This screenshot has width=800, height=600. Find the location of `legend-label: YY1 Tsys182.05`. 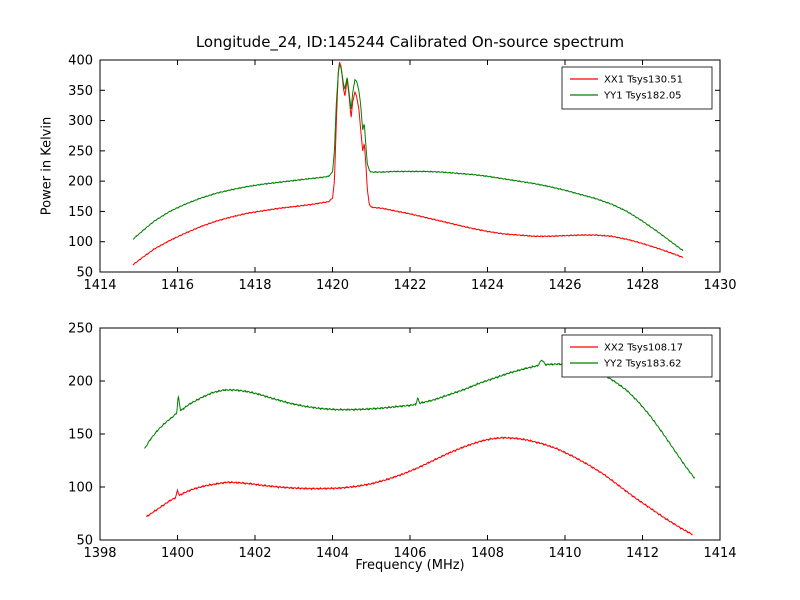

legend-label: YY1 Tsys182.05 is located at coordinates (642, 96).